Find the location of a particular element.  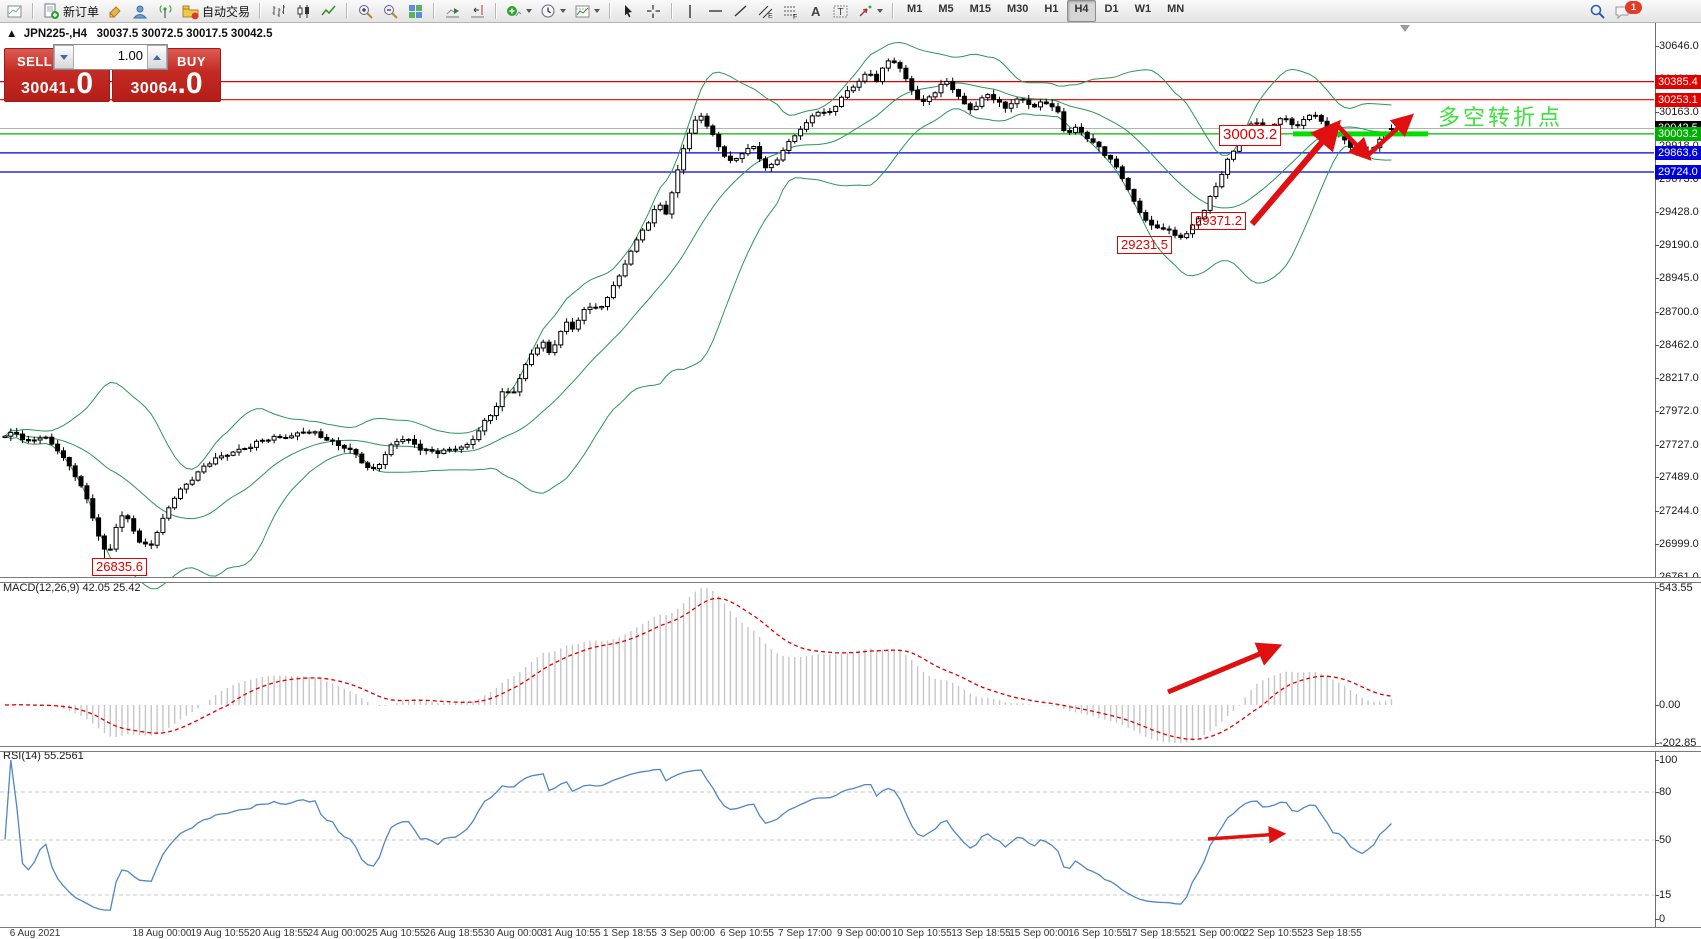

buy-price: 30064.0 is located at coordinates (166, 83).